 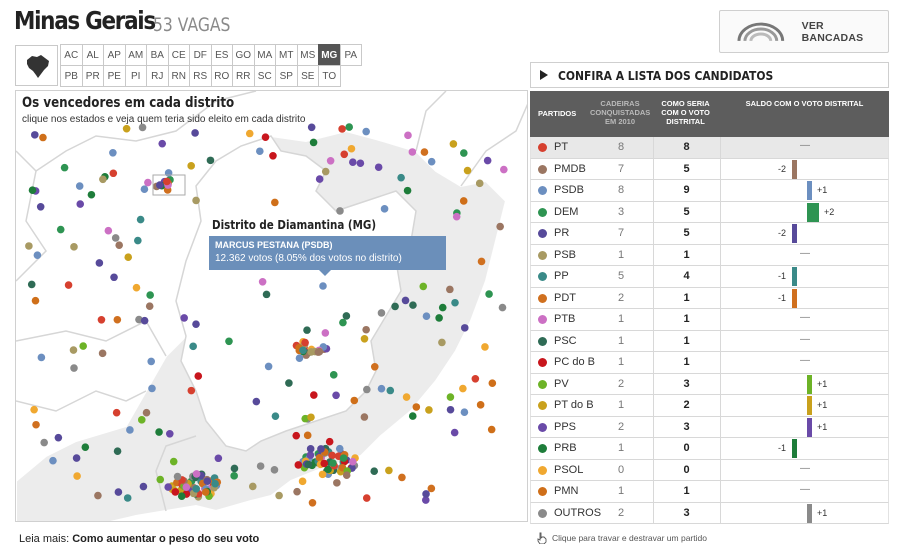 What do you see at coordinates (264, 55) in the screenshot?
I see `state-ma: MA` at bounding box center [264, 55].